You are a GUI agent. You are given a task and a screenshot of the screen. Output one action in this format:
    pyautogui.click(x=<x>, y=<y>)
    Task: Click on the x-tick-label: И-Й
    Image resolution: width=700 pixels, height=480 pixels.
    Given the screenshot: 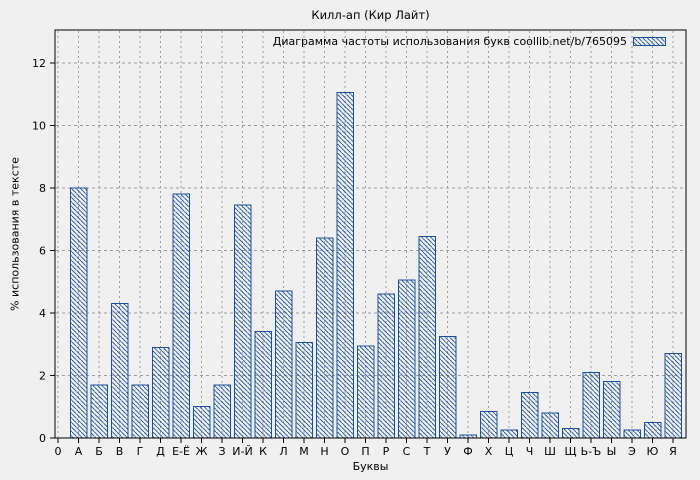 What is the action you would take?
    pyautogui.click(x=242, y=451)
    